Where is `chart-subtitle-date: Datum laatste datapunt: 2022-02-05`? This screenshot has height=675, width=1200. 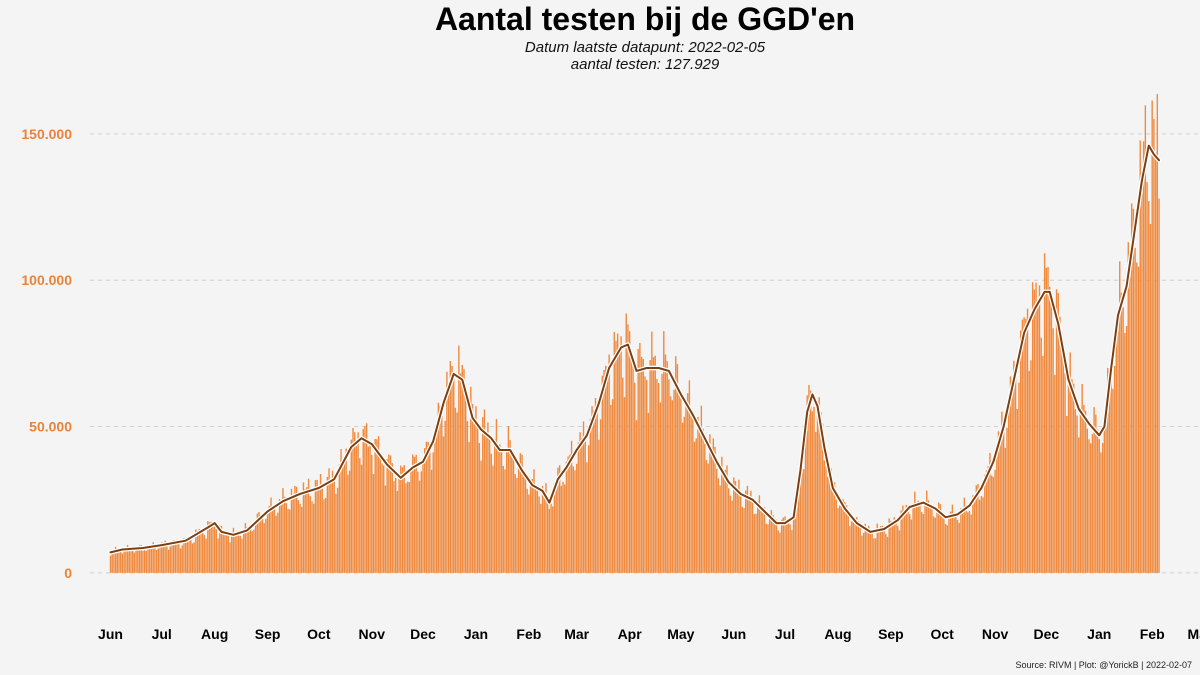 chart-subtitle-date: Datum laatste datapunt: 2022-02-05 is located at coordinates (645, 47).